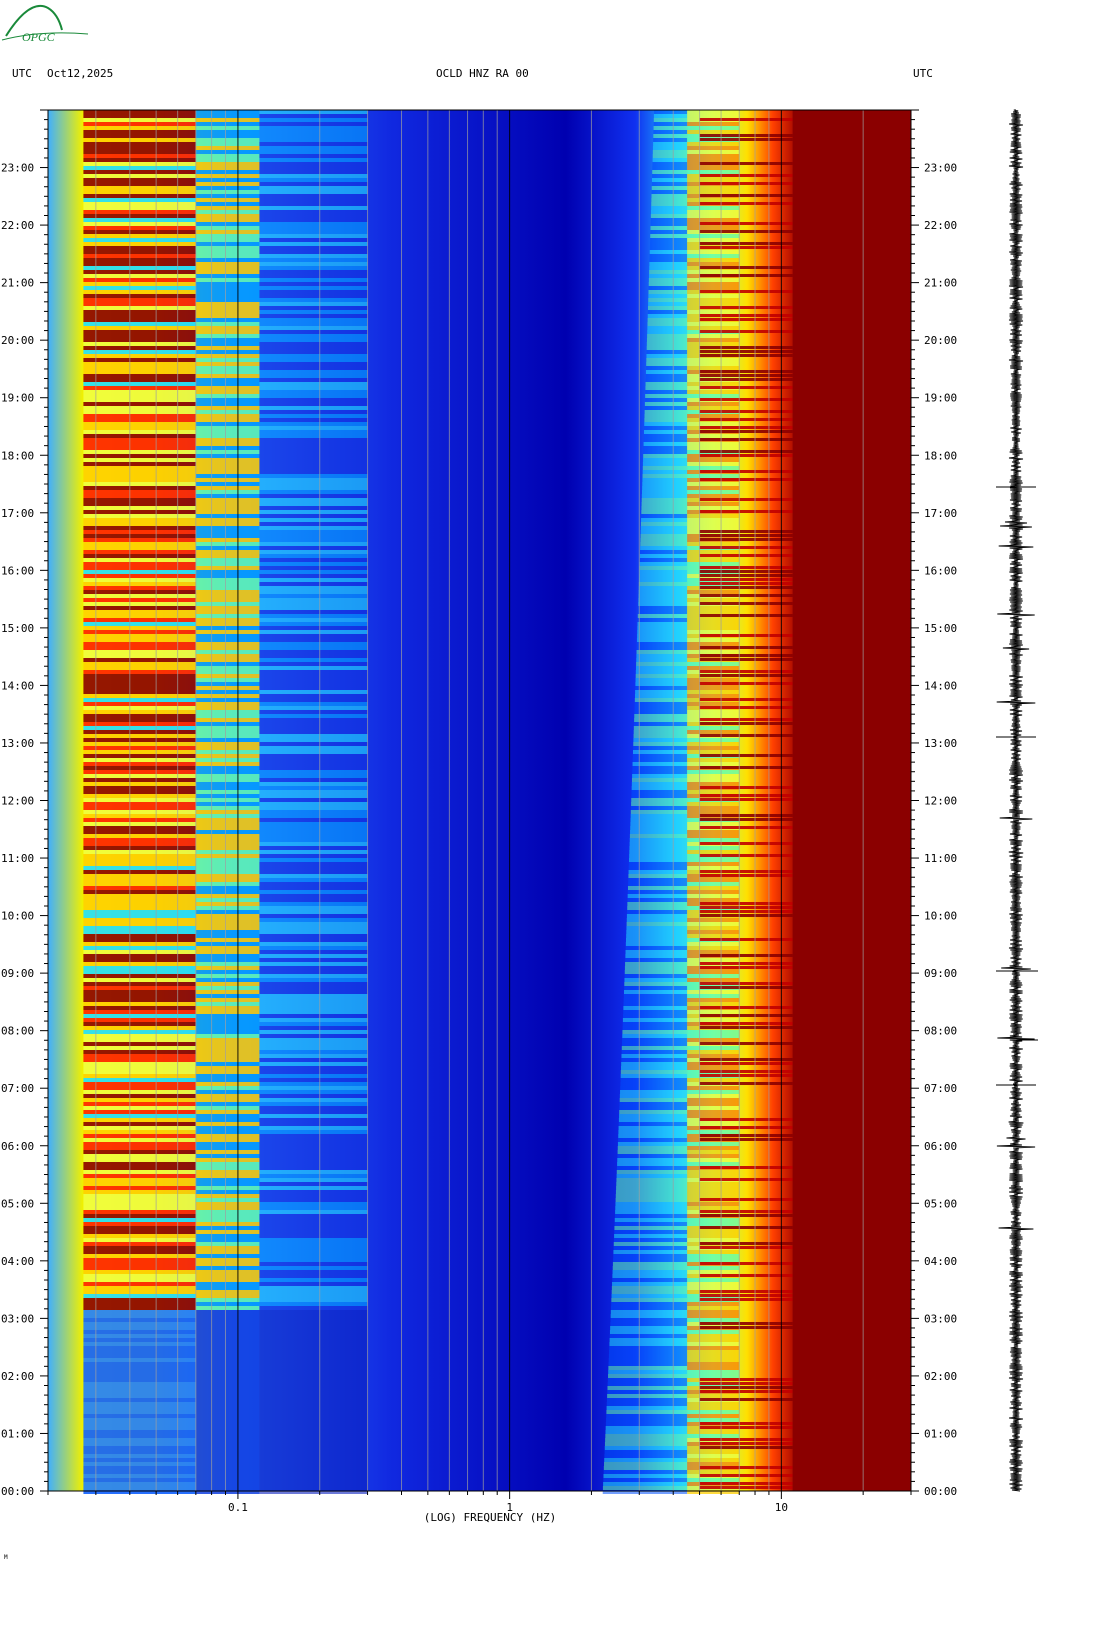 The height and width of the screenshot is (1634, 1102). What do you see at coordinates (482, 73) in the screenshot?
I see `header-station: OCLD HNZ RA 00` at bounding box center [482, 73].